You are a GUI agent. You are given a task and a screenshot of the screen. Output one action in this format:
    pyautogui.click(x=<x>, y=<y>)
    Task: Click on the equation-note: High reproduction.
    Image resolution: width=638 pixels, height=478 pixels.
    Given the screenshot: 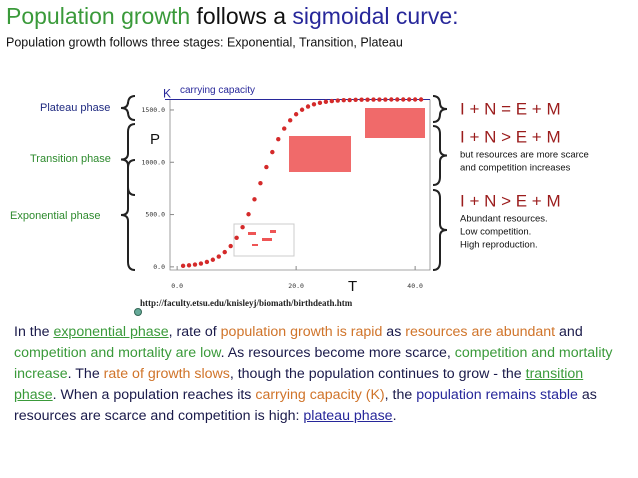 What is the action you would take?
    pyautogui.click(x=499, y=245)
    